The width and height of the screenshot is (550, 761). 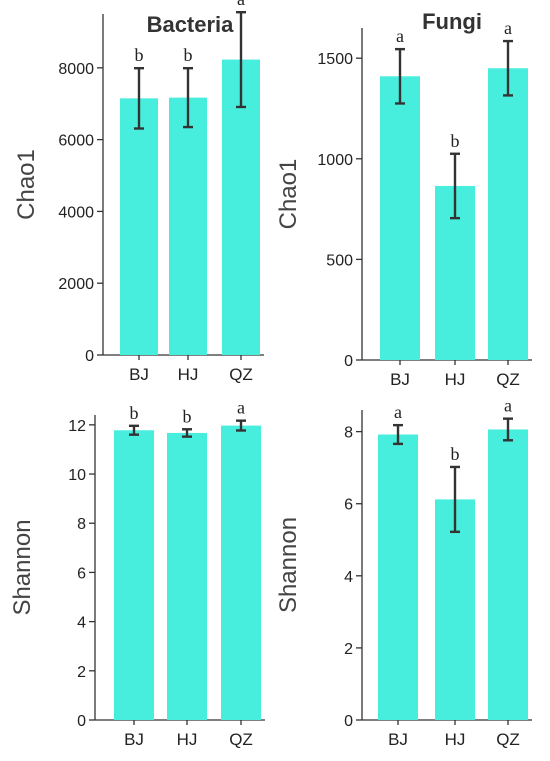 What do you see at coordinates (191, 24) in the screenshot?
I see `column-title-bacteria: Bacteria` at bounding box center [191, 24].